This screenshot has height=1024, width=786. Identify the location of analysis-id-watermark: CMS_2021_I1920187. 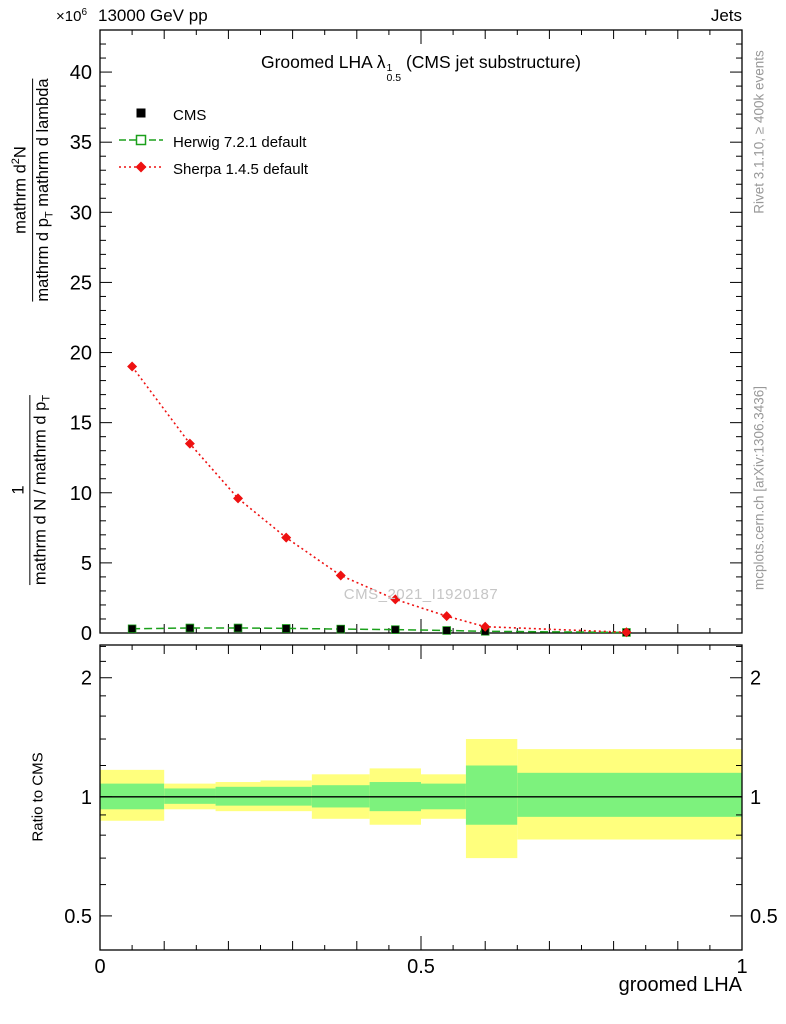
(421, 594).